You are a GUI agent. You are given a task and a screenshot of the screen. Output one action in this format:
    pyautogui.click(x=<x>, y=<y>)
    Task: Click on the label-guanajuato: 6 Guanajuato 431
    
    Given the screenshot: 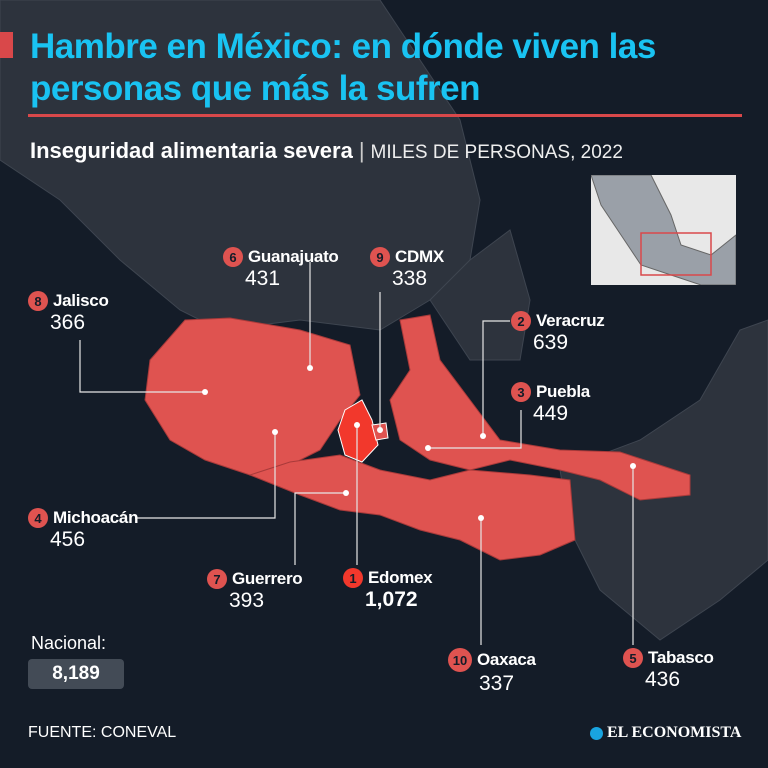 What is the action you would take?
    pyautogui.click(x=281, y=269)
    